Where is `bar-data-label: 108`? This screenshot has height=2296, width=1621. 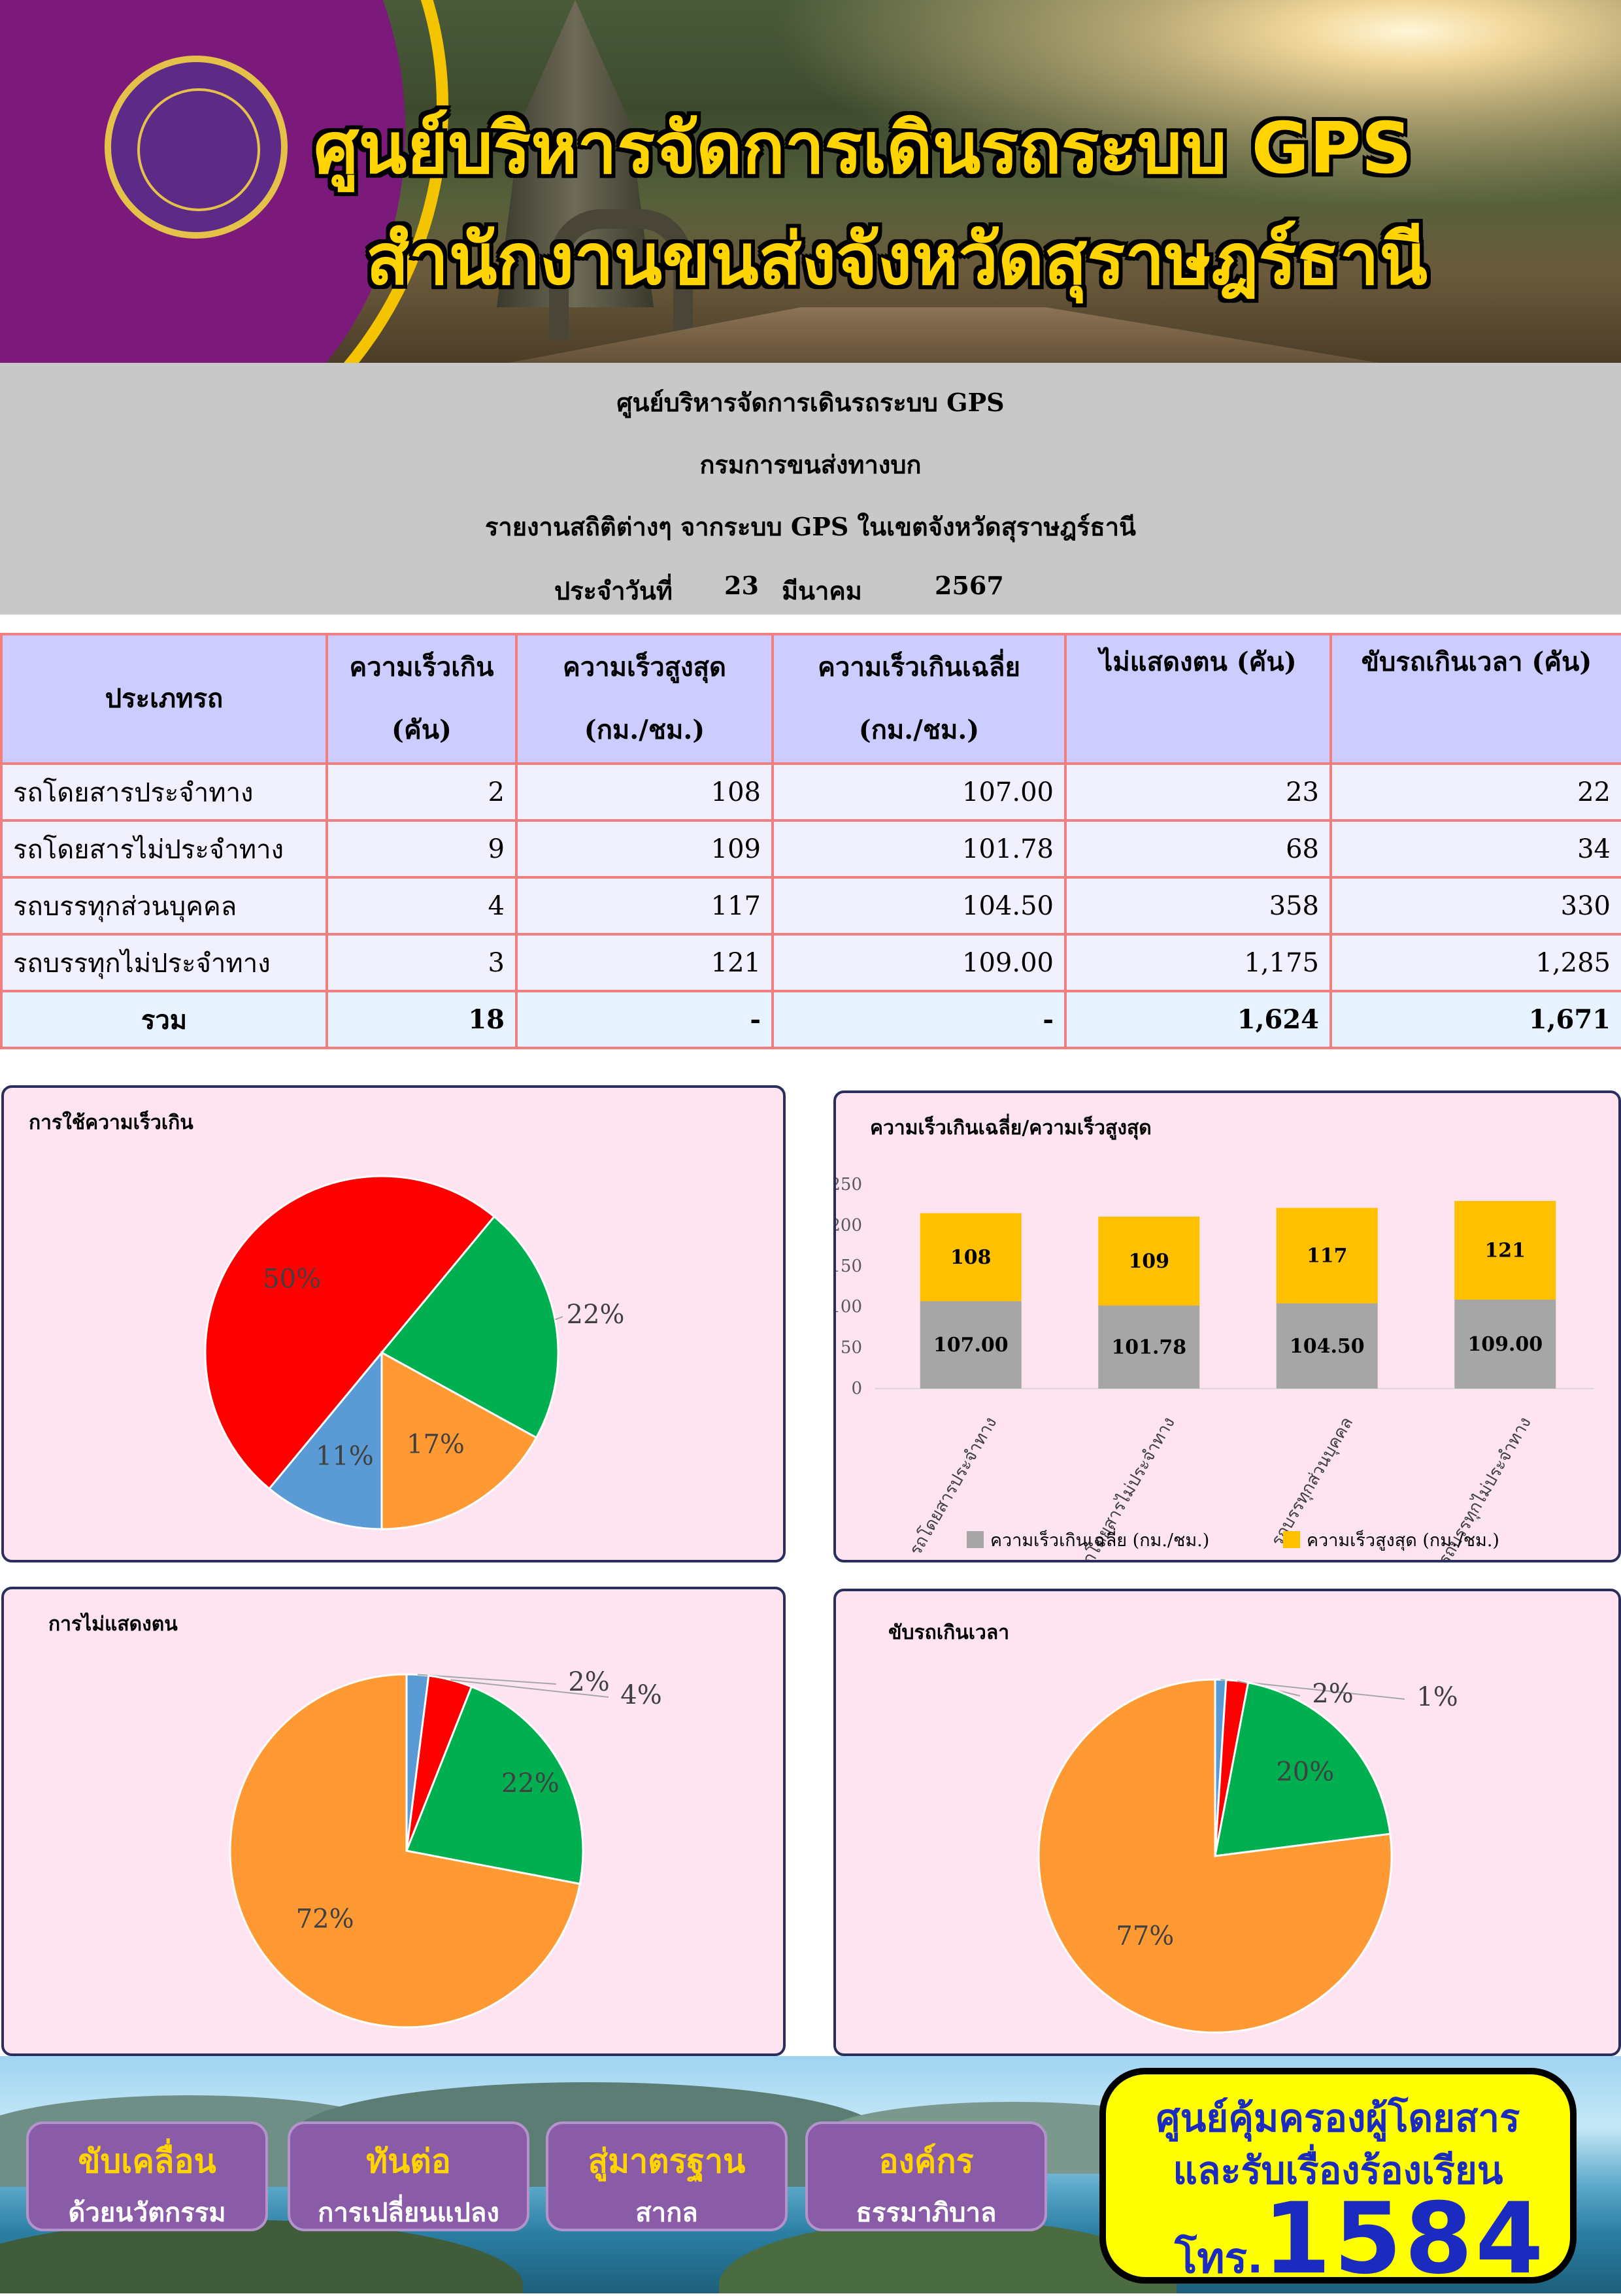 bar-data-label: 108 is located at coordinates (971, 1258).